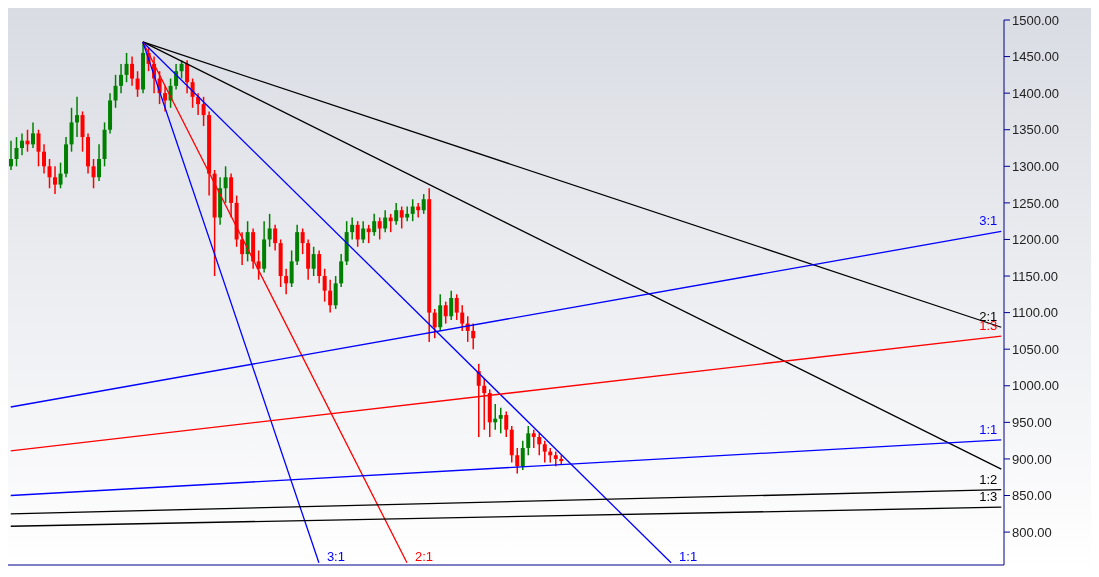  I want to click on series-label: 1:3, so click(988, 497).